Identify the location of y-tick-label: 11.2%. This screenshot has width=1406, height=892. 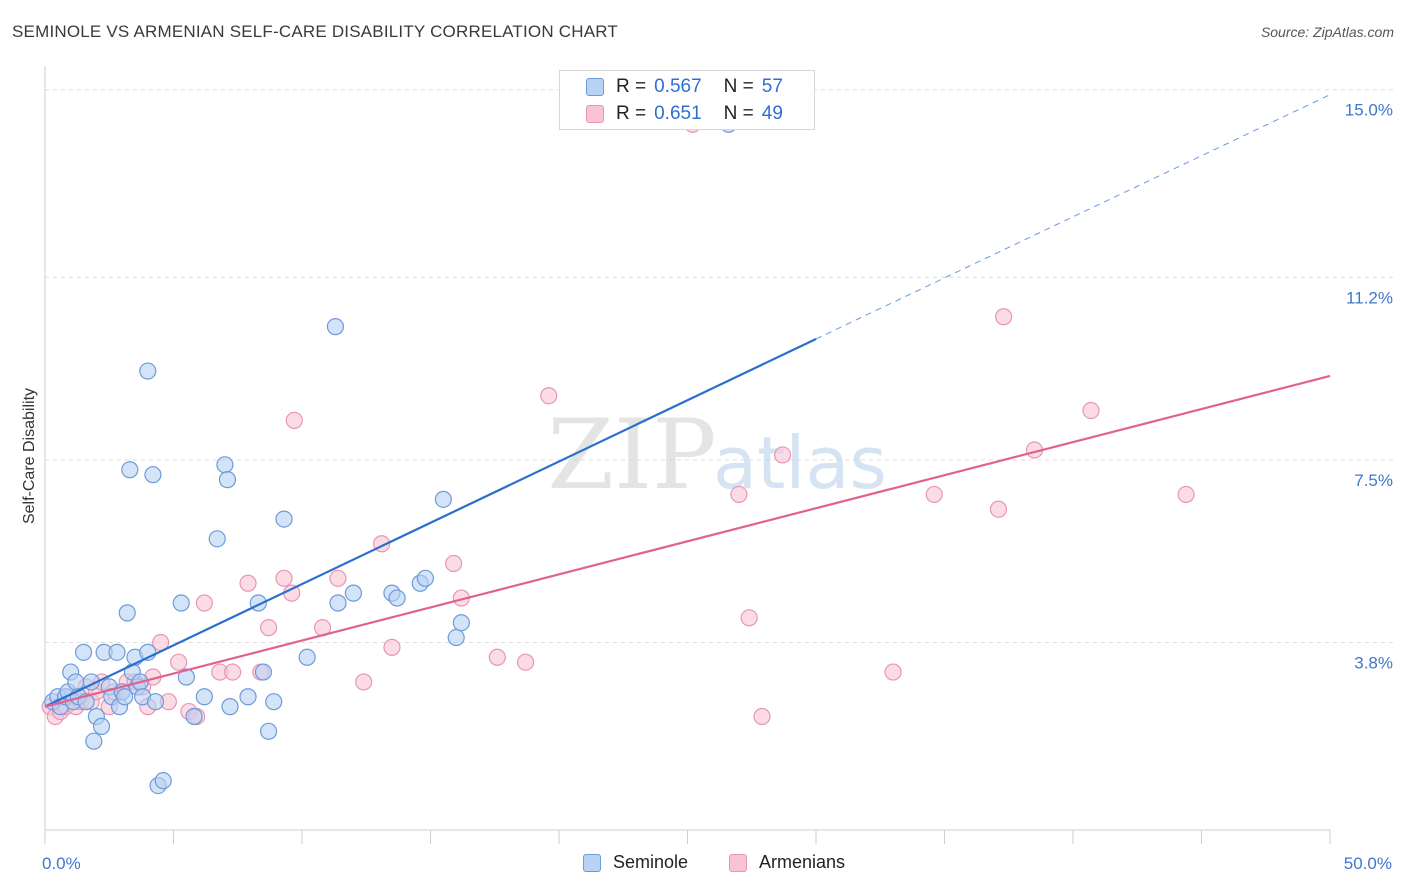
(1369, 297).